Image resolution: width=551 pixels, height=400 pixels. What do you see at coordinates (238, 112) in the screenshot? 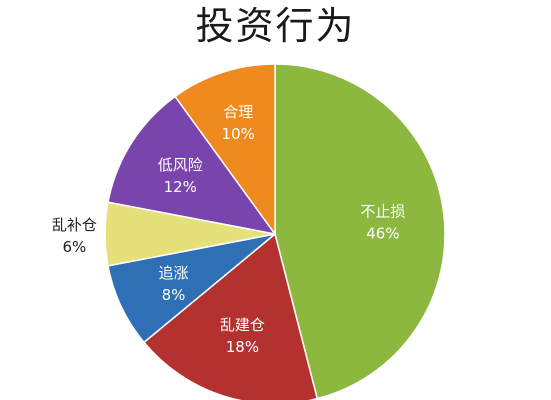
I see `slice-category-label: 合理` at bounding box center [238, 112].